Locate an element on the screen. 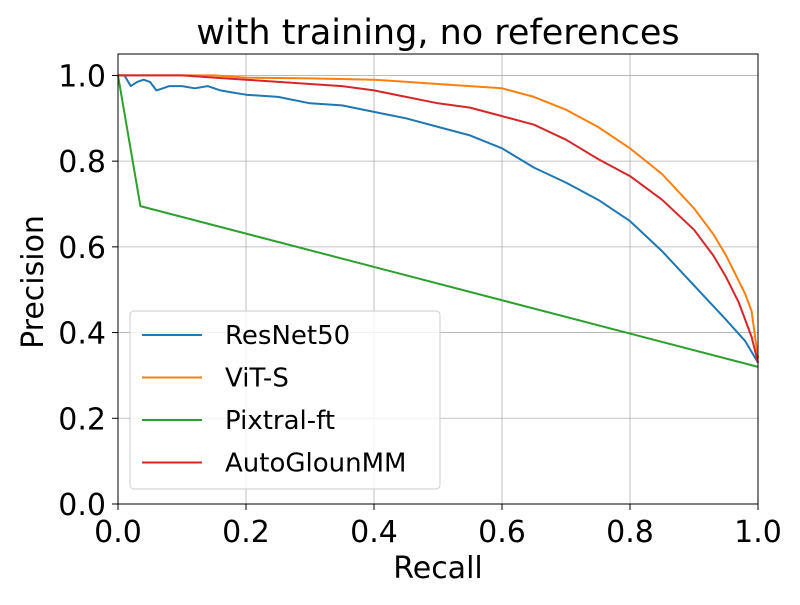 Image resolution: width=800 pixels, height=605 pixels. y-tick-label: 0.2 is located at coordinates (82, 419).